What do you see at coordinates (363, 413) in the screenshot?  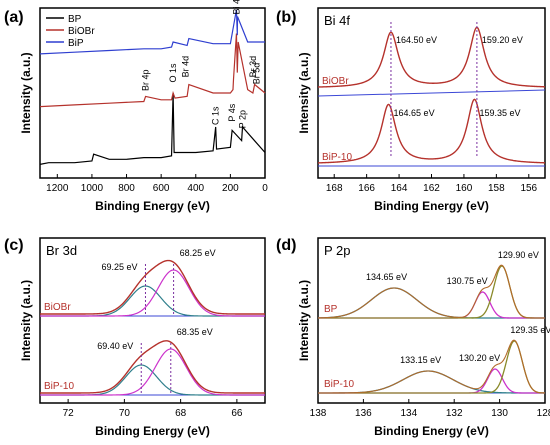 I see `panel-d-x-tick-label: 136` at bounding box center [363, 413].